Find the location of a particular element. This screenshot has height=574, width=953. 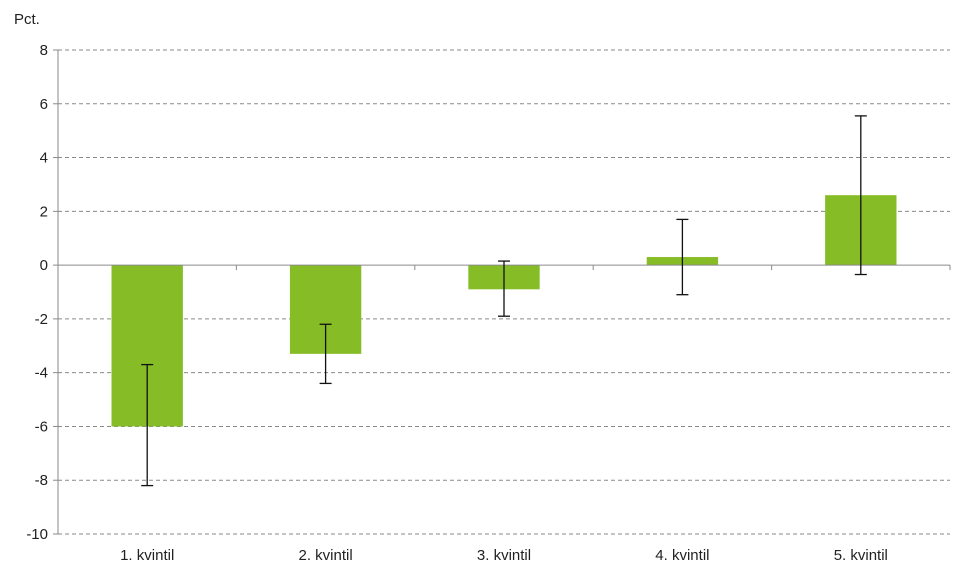

y-tick-label: -8 is located at coordinates (41, 480).